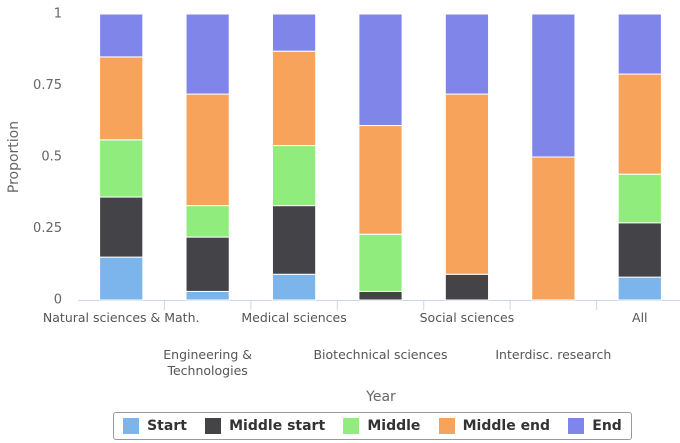  What do you see at coordinates (121, 317) in the screenshot?
I see `x-tick-label: Natural sciences & Math.` at bounding box center [121, 317].